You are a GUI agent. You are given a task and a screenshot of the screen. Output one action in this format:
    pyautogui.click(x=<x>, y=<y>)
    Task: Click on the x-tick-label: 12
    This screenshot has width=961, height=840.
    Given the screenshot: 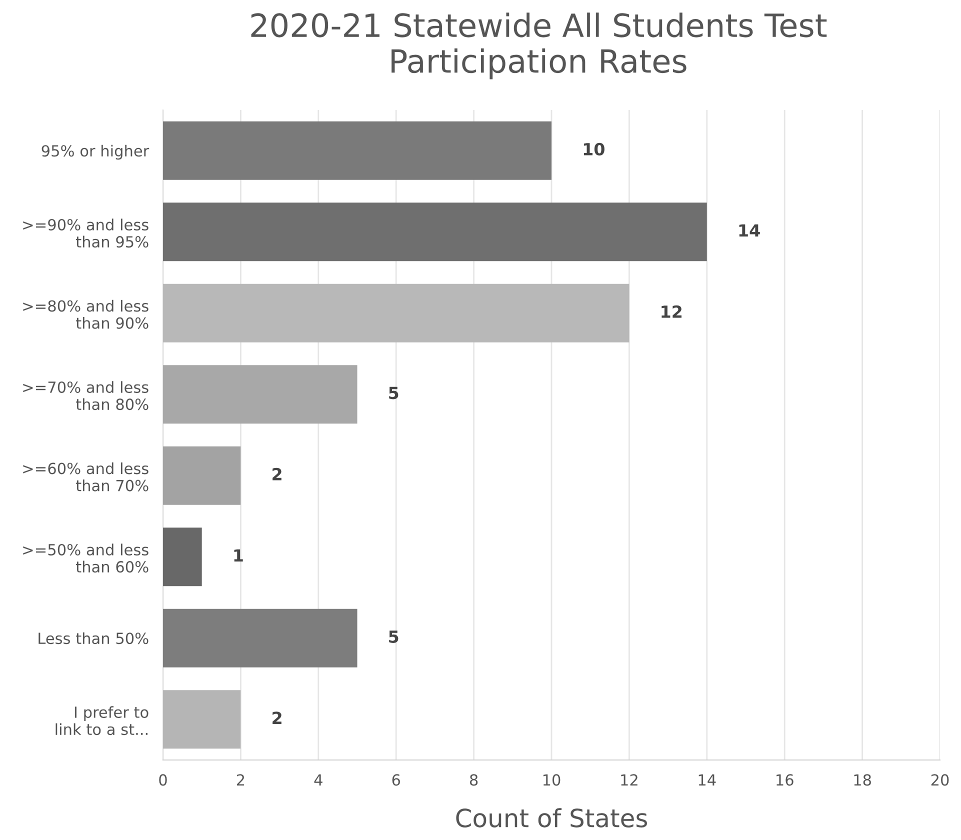 What is the action you would take?
    pyautogui.click(x=629, y=780)
    